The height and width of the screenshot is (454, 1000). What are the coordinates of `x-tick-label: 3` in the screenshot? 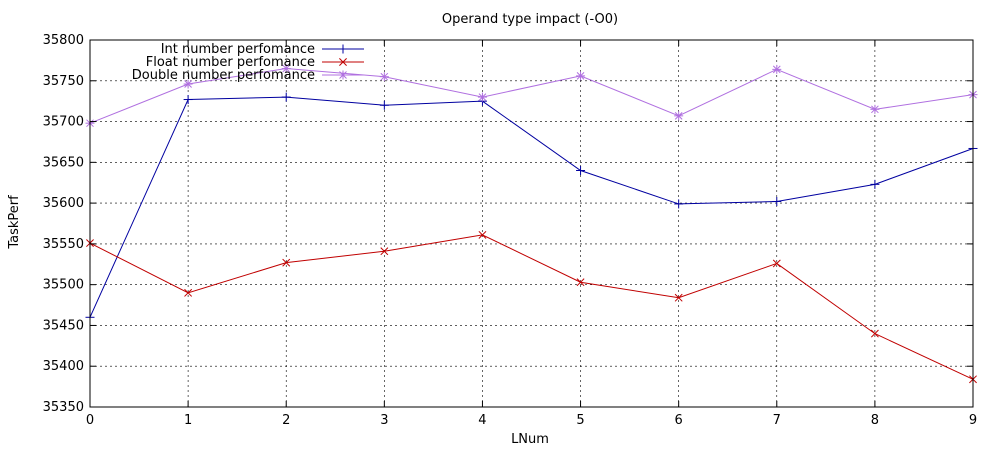 It's located at (384, 420).